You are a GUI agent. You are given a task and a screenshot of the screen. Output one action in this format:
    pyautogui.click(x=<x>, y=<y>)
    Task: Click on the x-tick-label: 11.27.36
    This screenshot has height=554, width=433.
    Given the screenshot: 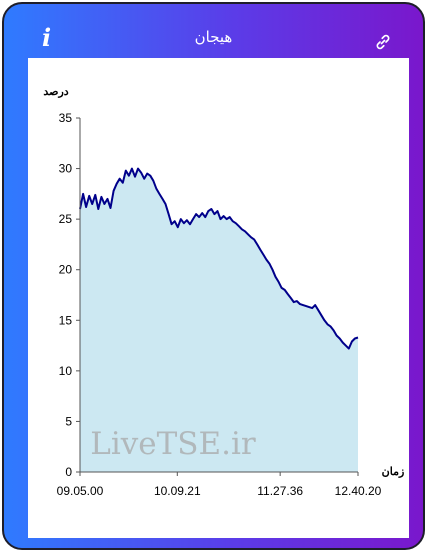 What is the action you would take?
    pyautogui.click(x=280, y=491)
    